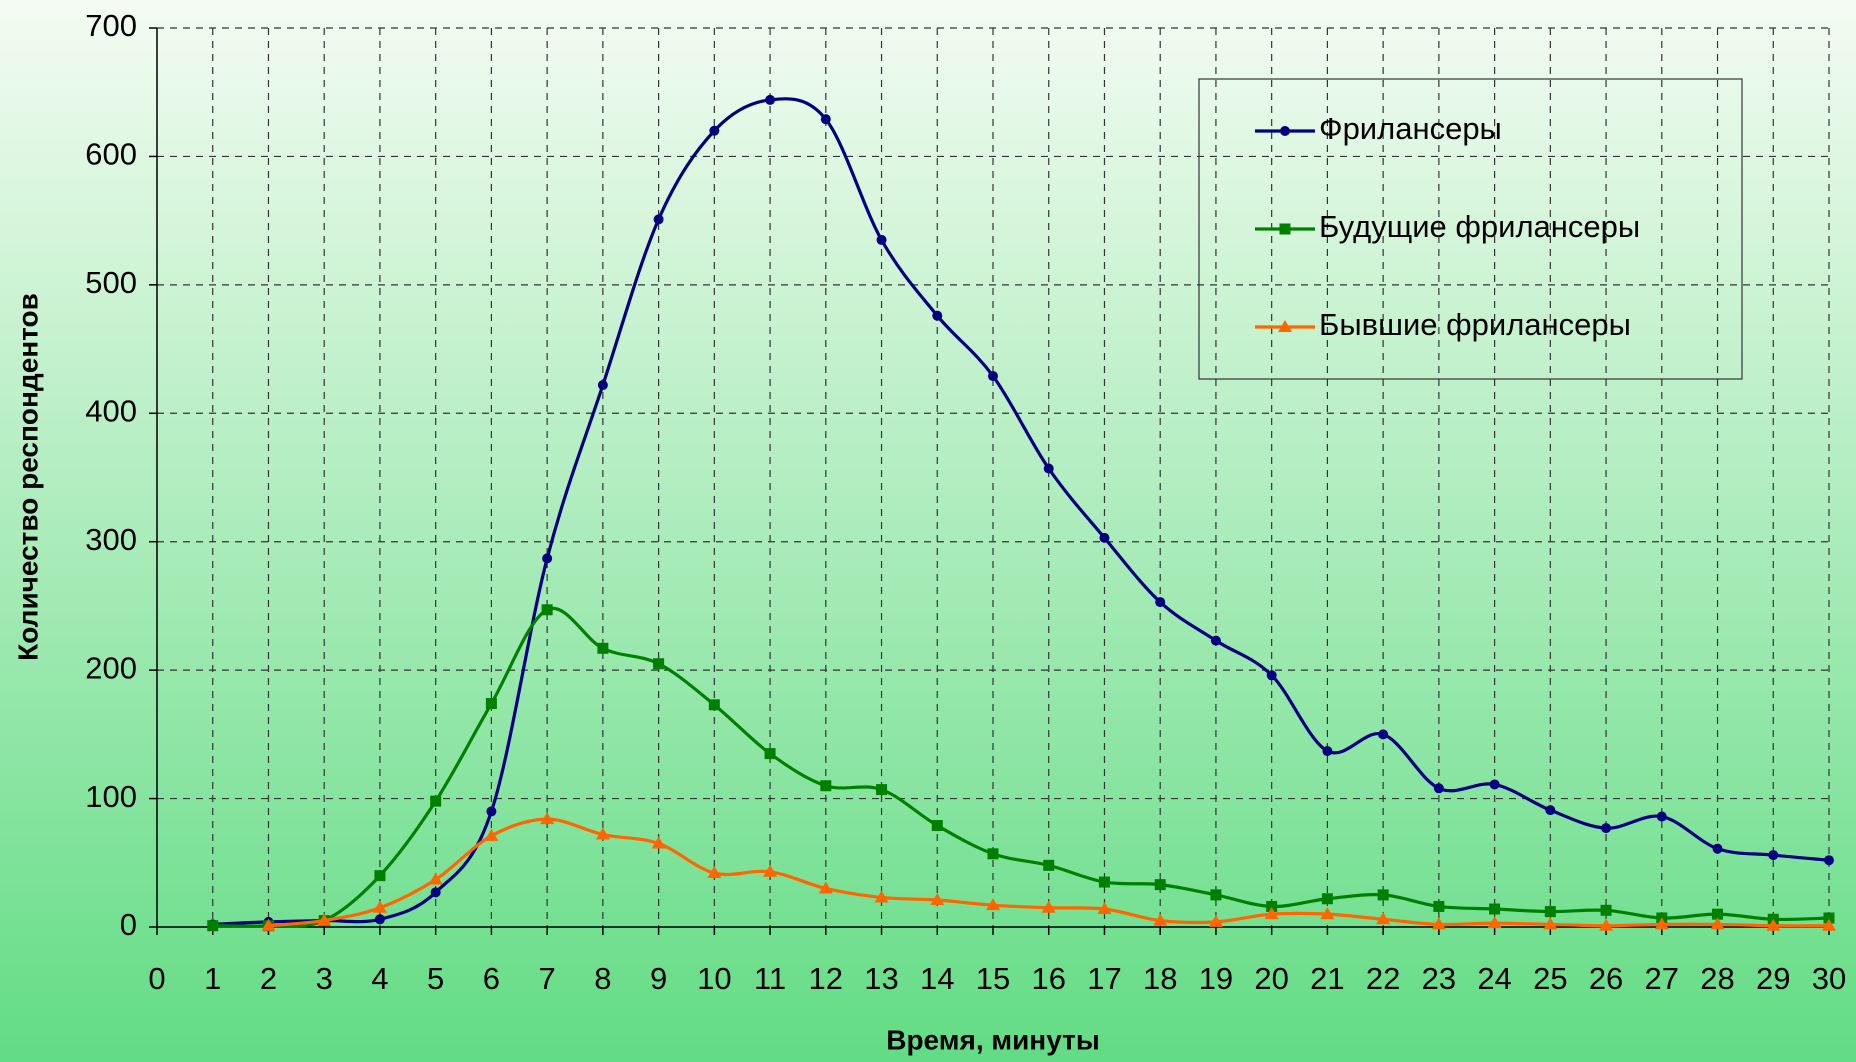 This screenshot has height=1062, width=1856. What do you see at coordinates (128, 924) in the screenshot?
I see `y-tick-label: 0` at bounding box center [128, 924].